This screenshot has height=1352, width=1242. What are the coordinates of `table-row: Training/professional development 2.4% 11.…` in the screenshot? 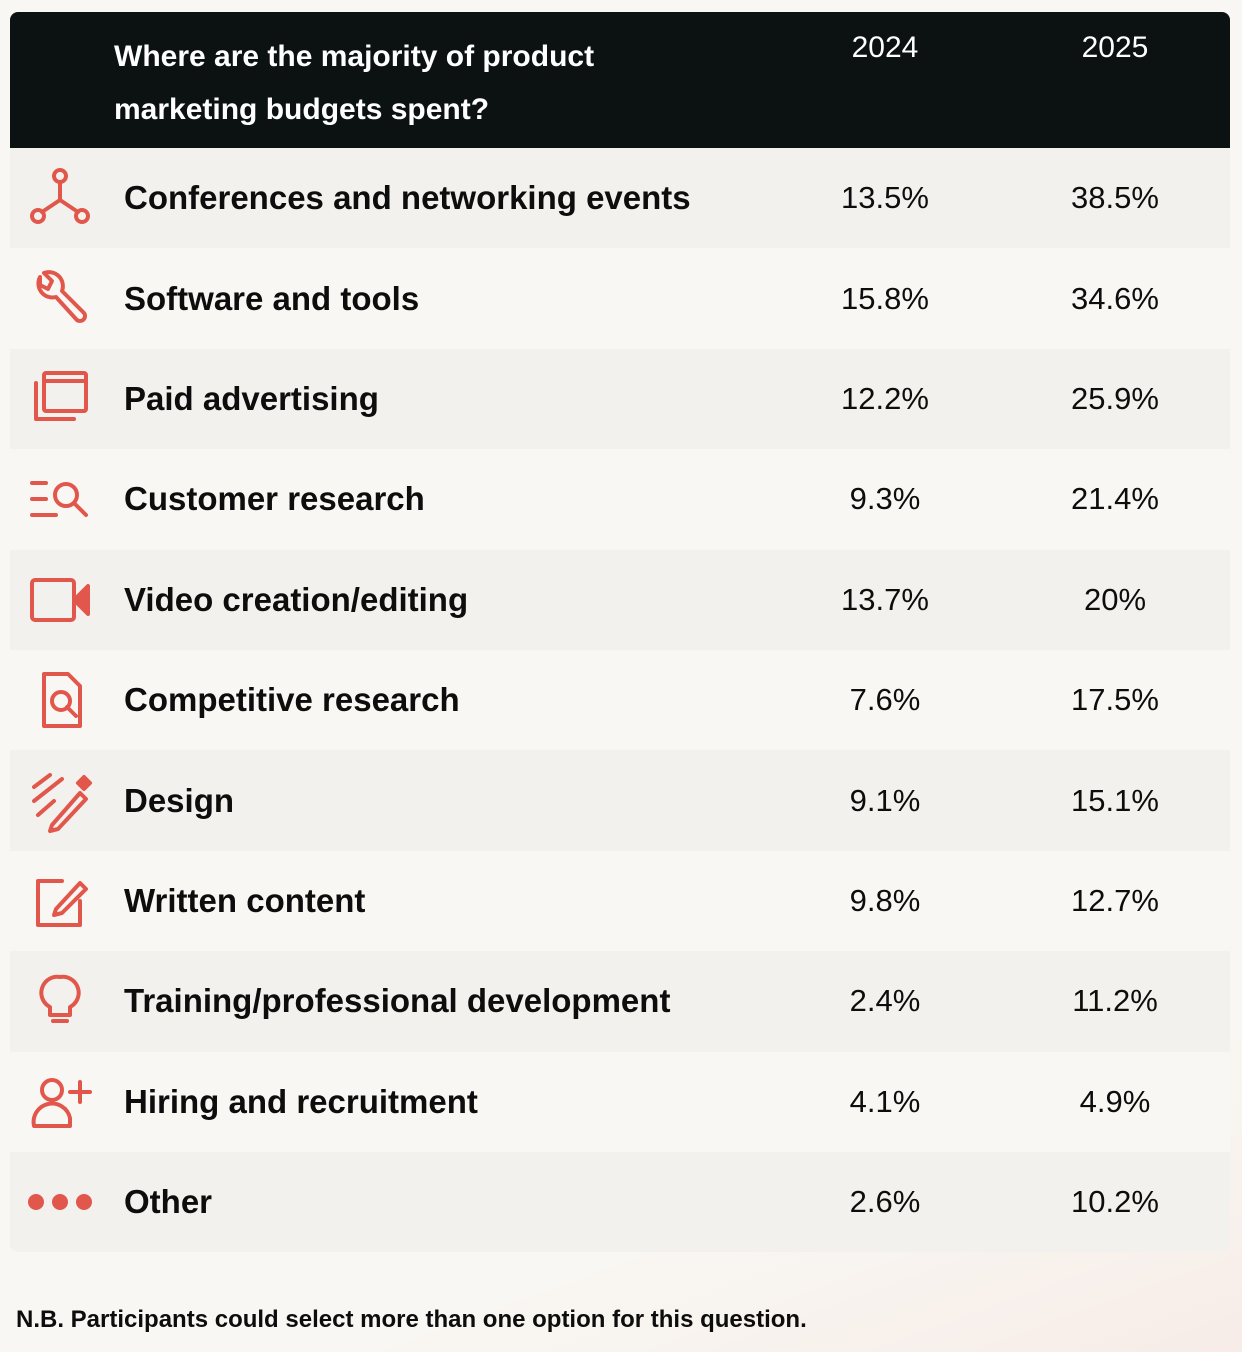 It's located at (620, 1001).